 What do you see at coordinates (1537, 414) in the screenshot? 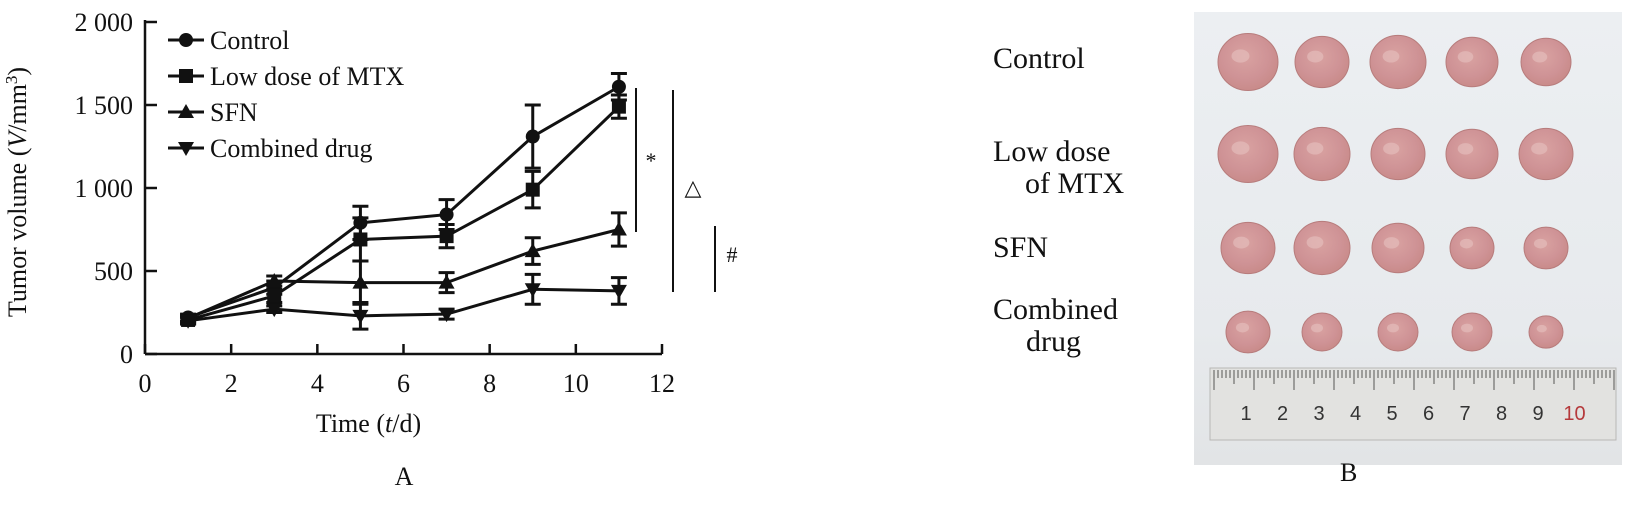
I see `ruler-number: 9` at bounding box center [1537, 414].